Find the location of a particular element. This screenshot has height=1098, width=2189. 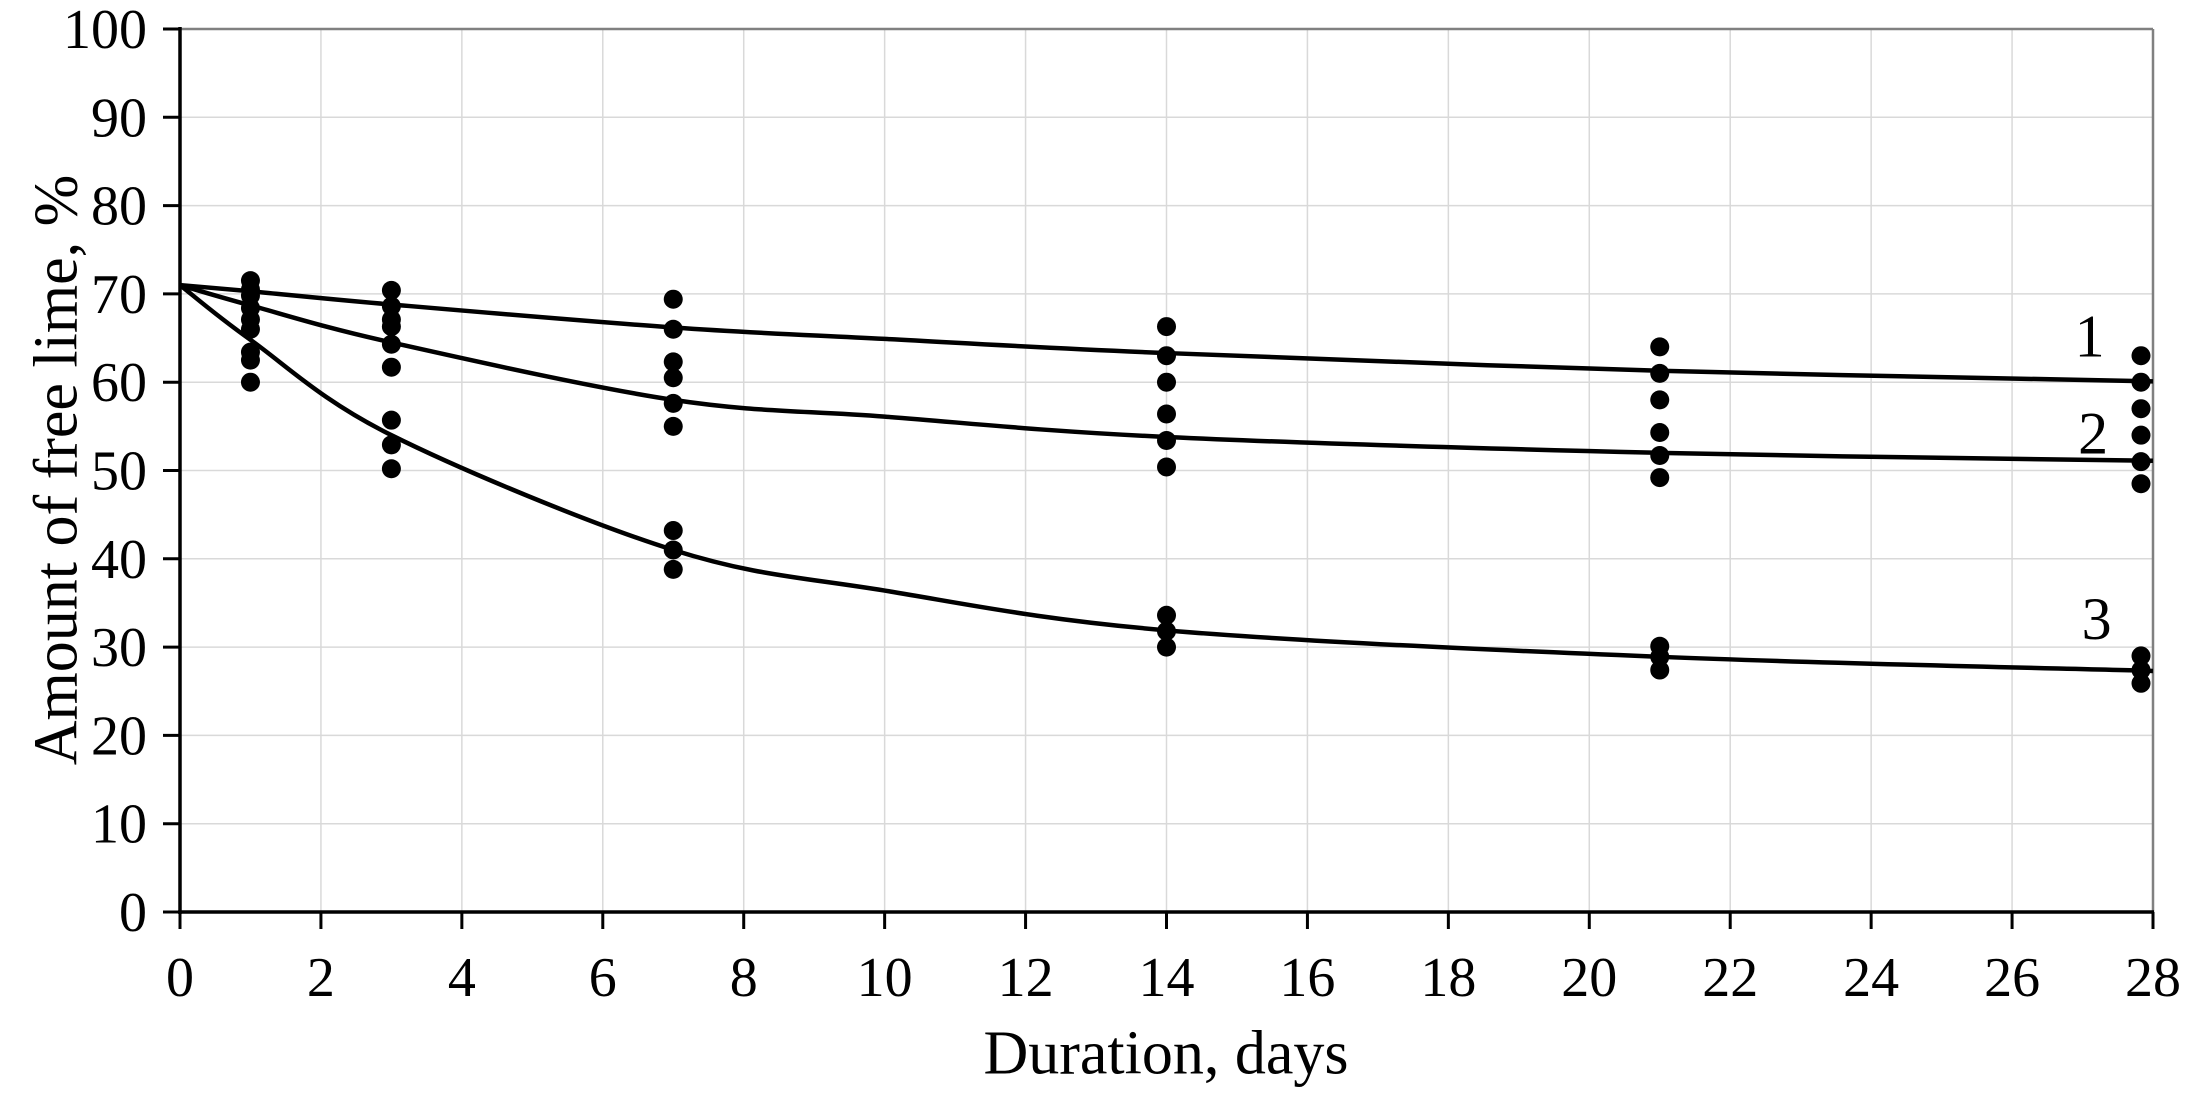

y-axis-title: Amount of free lime, % is located at coordinates (56, 470).